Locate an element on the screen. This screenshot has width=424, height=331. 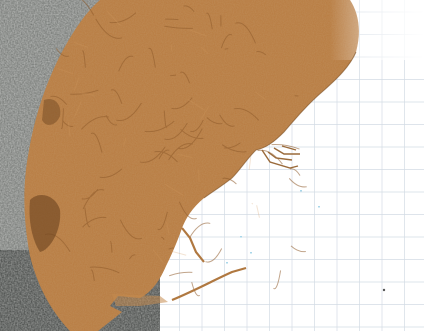
offshore-point is located at coordinates (384, 290).